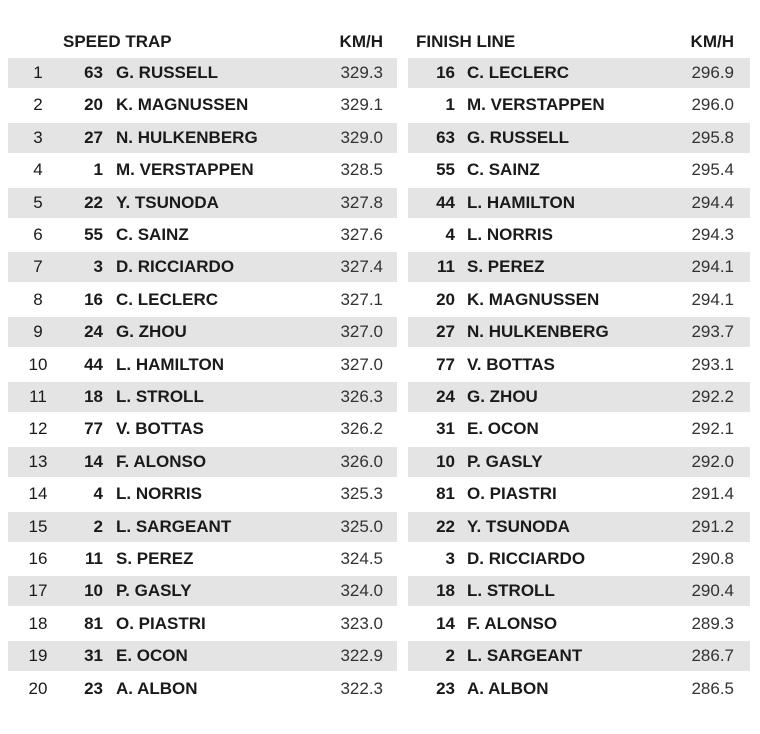 This screenshot has width=760, height=734. Describe the element at coordinates (38, 494) in the screenshot. I see `position: 14` at that location.